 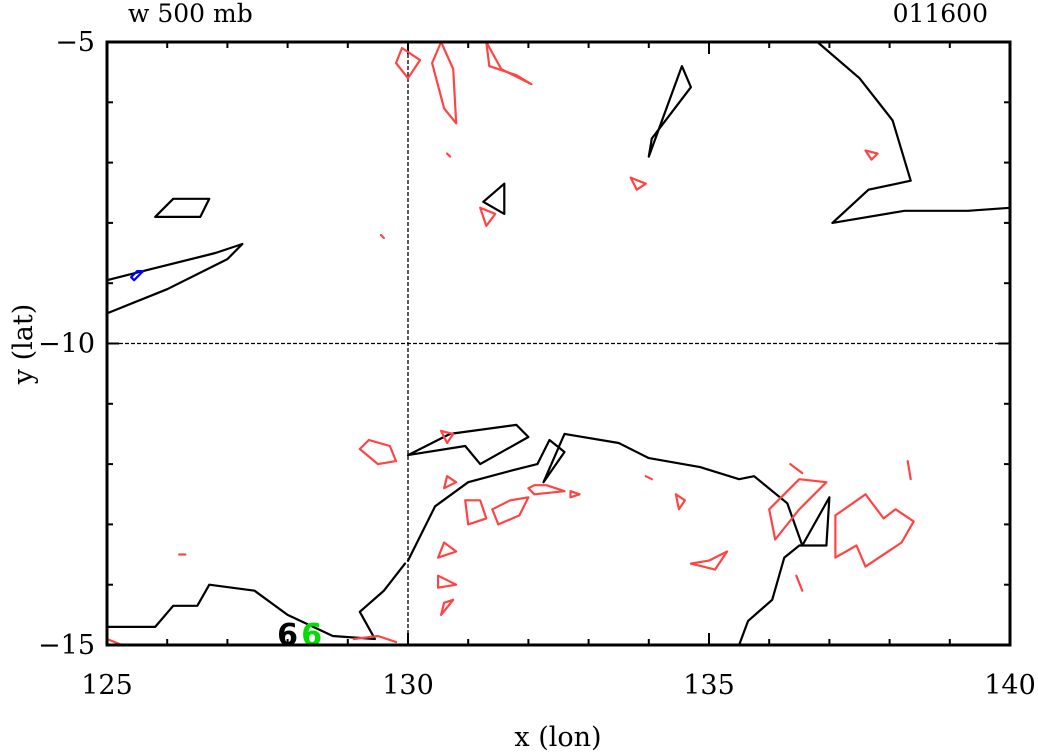 What do you see at coordinates (107, 685) in the screenshot?
I see `x-tick-label: 125` at bounding box center [107, 685].